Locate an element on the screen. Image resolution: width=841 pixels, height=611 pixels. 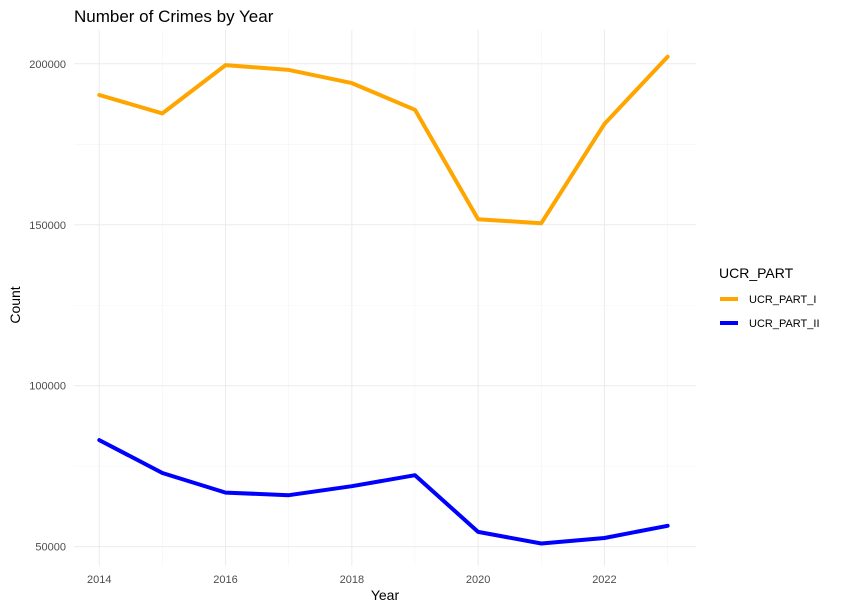
x-axis-ticks: 2014 2016 2018 2020 2022 is located at coordinates (352, 580).